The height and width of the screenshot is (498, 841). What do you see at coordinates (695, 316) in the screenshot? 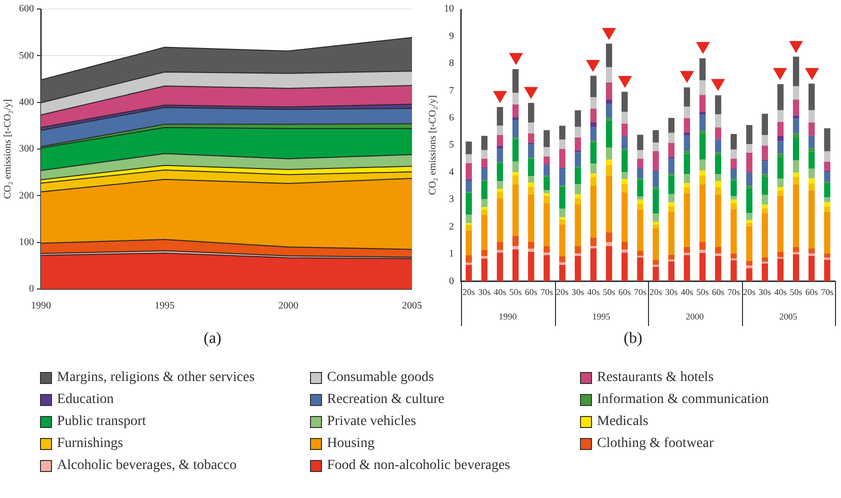
I see `text: 2000` at bounding box center [695, 316].